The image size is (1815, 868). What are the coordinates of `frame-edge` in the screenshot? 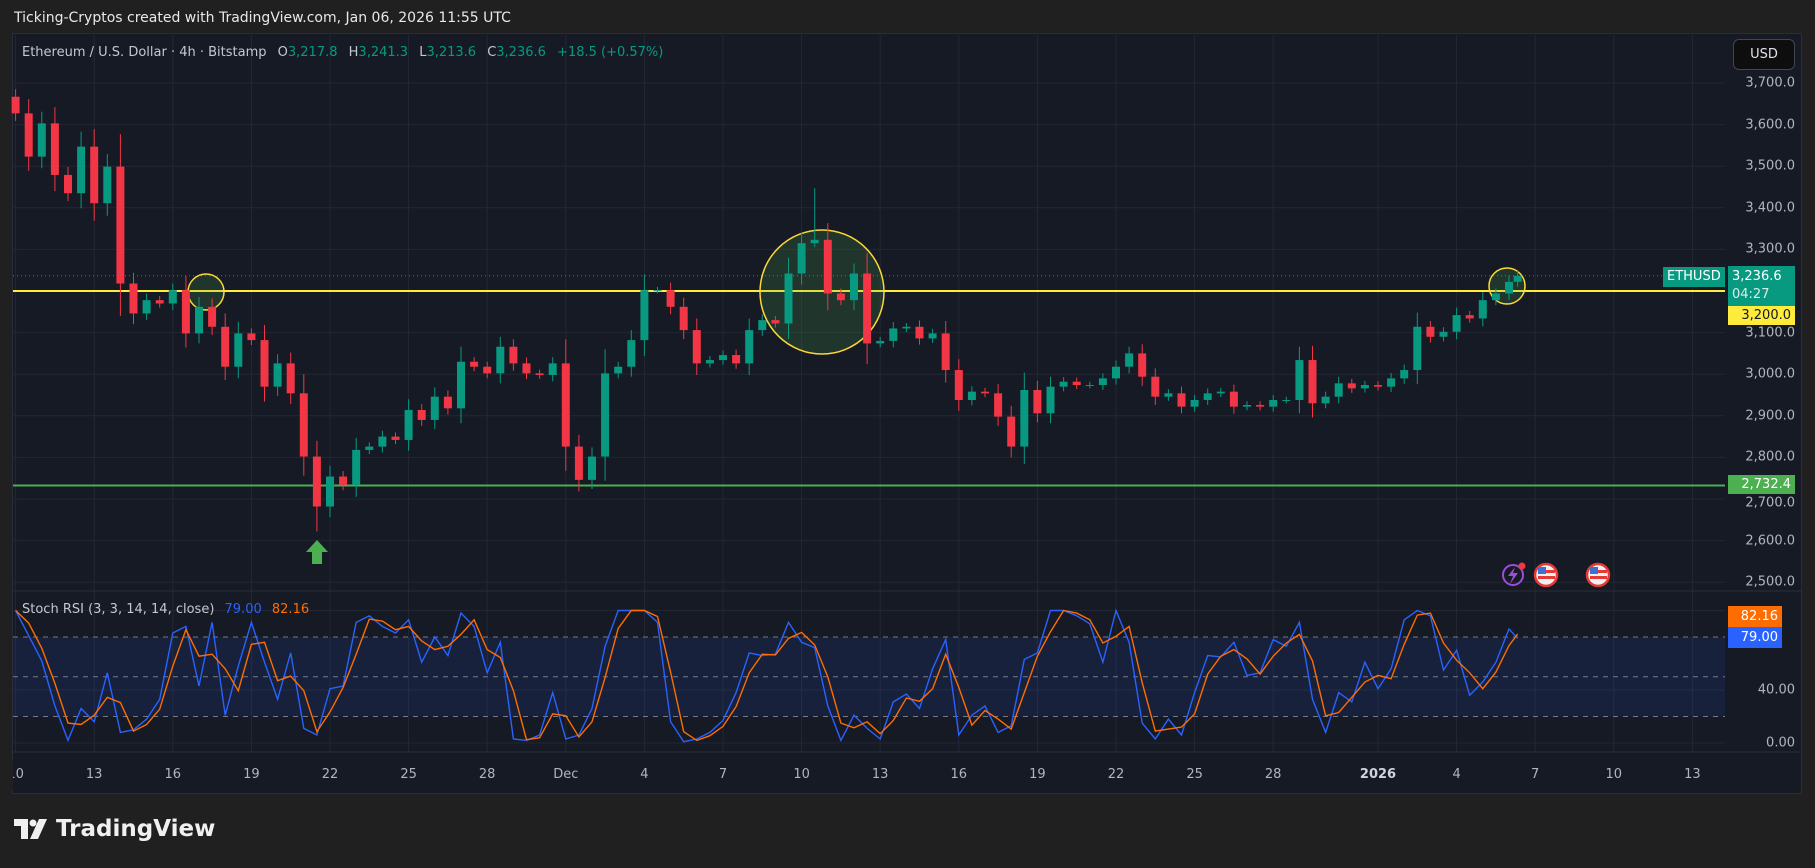 It's located at (6, 775).